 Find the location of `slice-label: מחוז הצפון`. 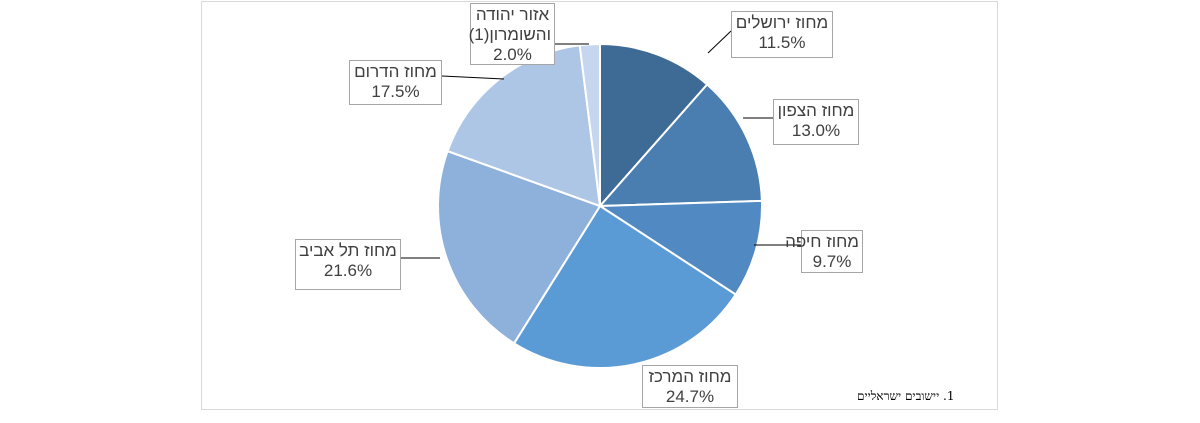

slice-label: מחוז הצפון is located at coordinates (816, 110).